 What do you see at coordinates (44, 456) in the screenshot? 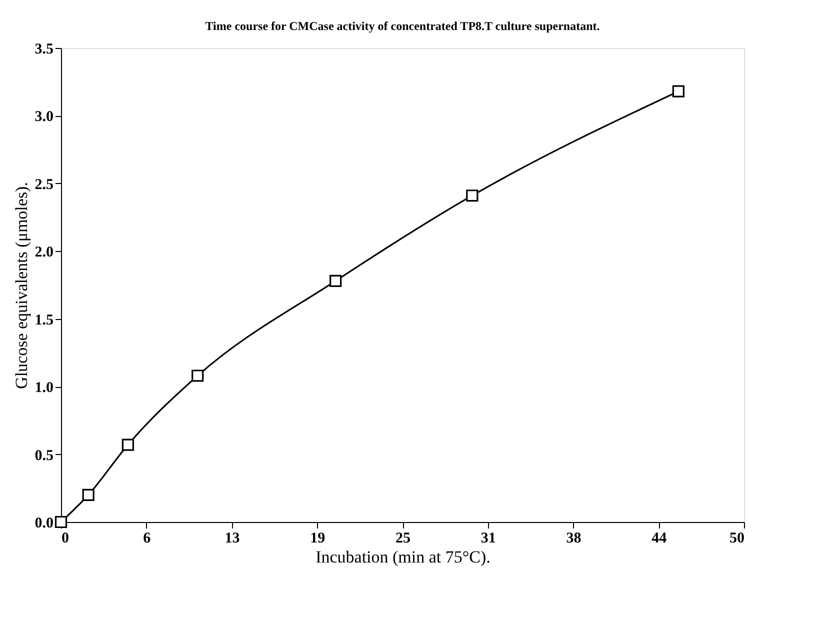
I see `y-tick-label: 0.5` at bounding box center [44, 456].